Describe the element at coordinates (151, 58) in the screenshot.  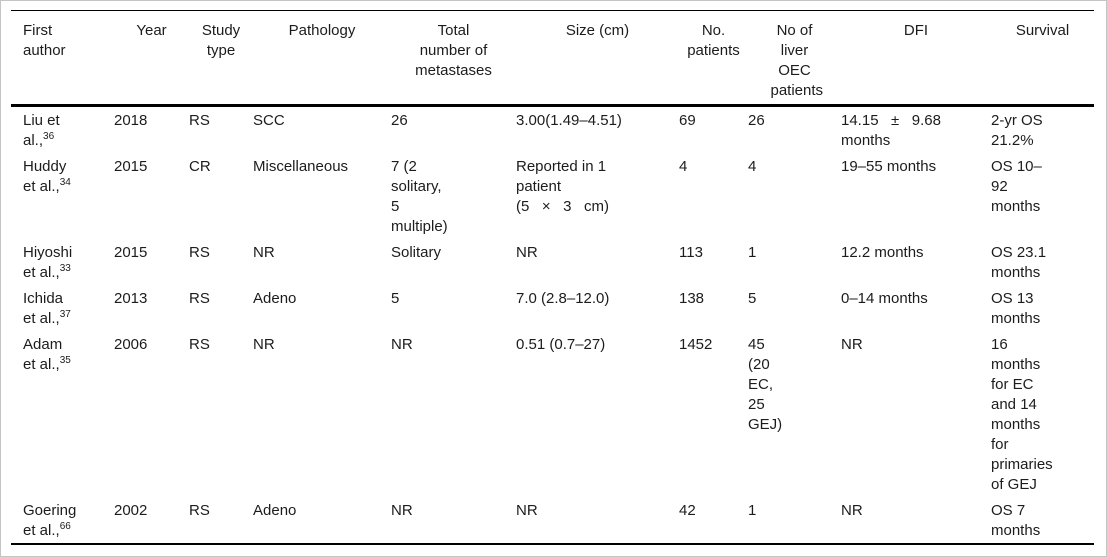
I see `column-header-year: Year` at that location.